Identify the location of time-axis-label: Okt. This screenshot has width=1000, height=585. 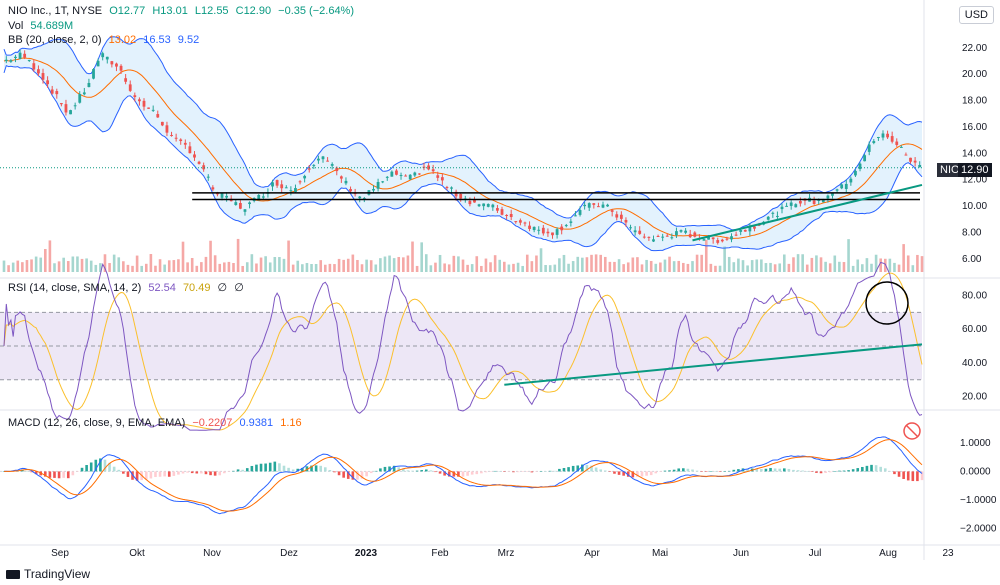
(137, 553).